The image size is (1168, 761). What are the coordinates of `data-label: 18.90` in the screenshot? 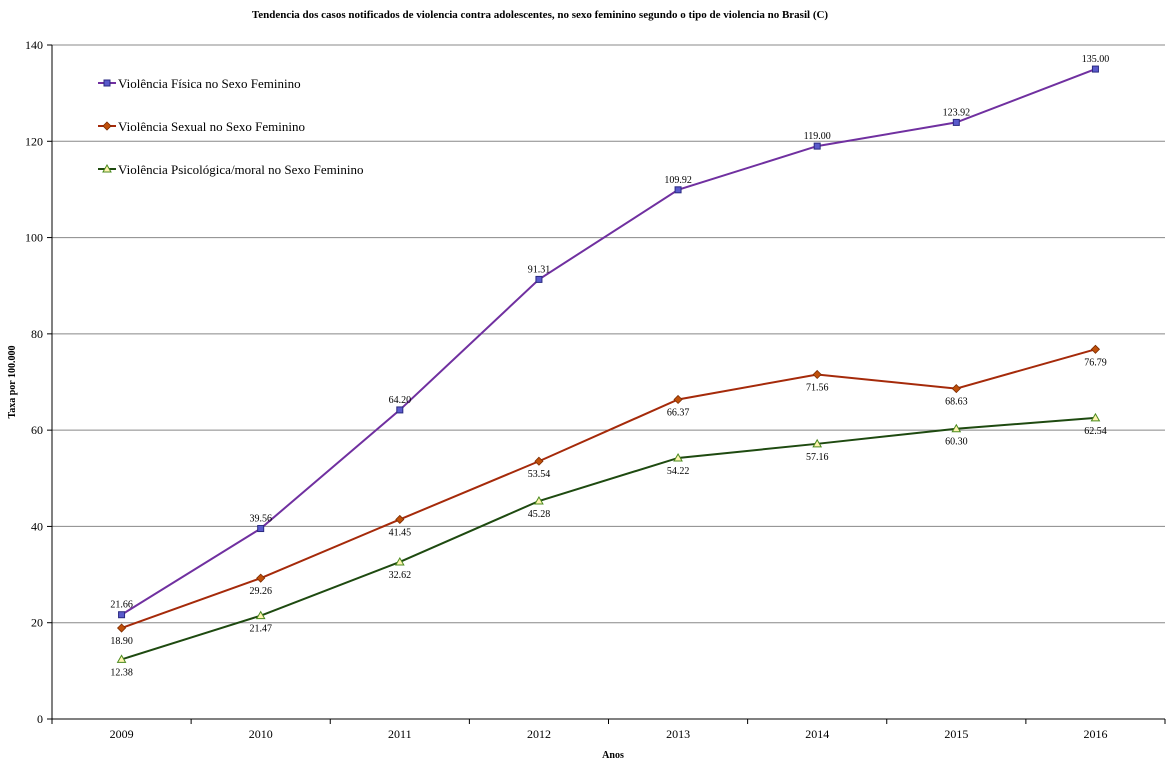 It's located at (121, 641).